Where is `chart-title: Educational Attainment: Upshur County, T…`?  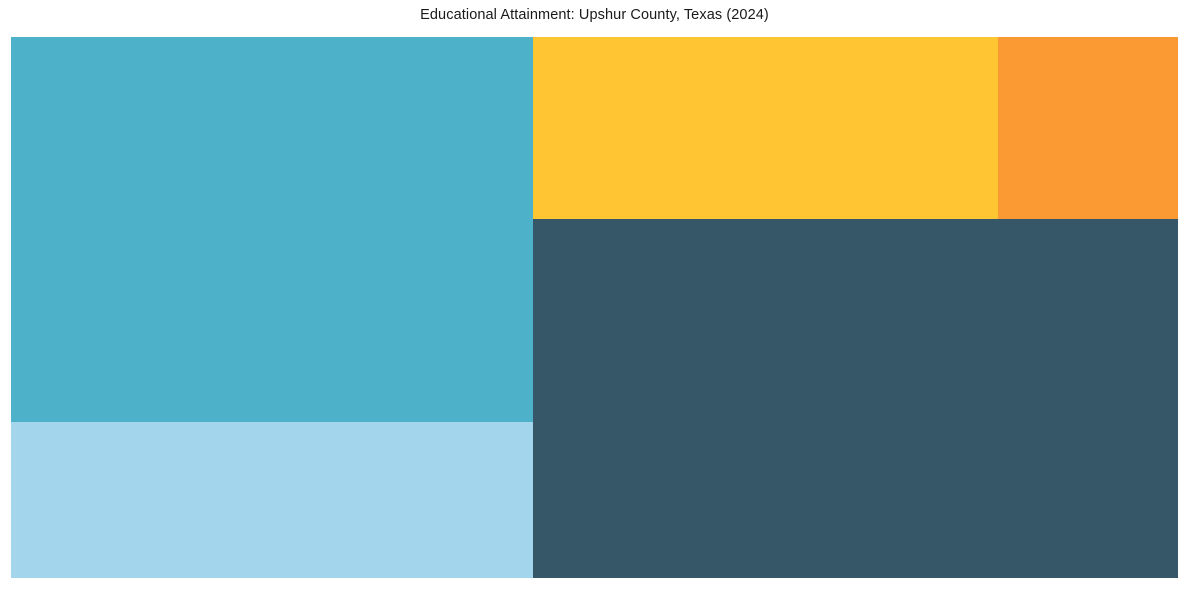
chart-title: Educational Attainment: Upshur County, T… is located at coordinates (594, 15).